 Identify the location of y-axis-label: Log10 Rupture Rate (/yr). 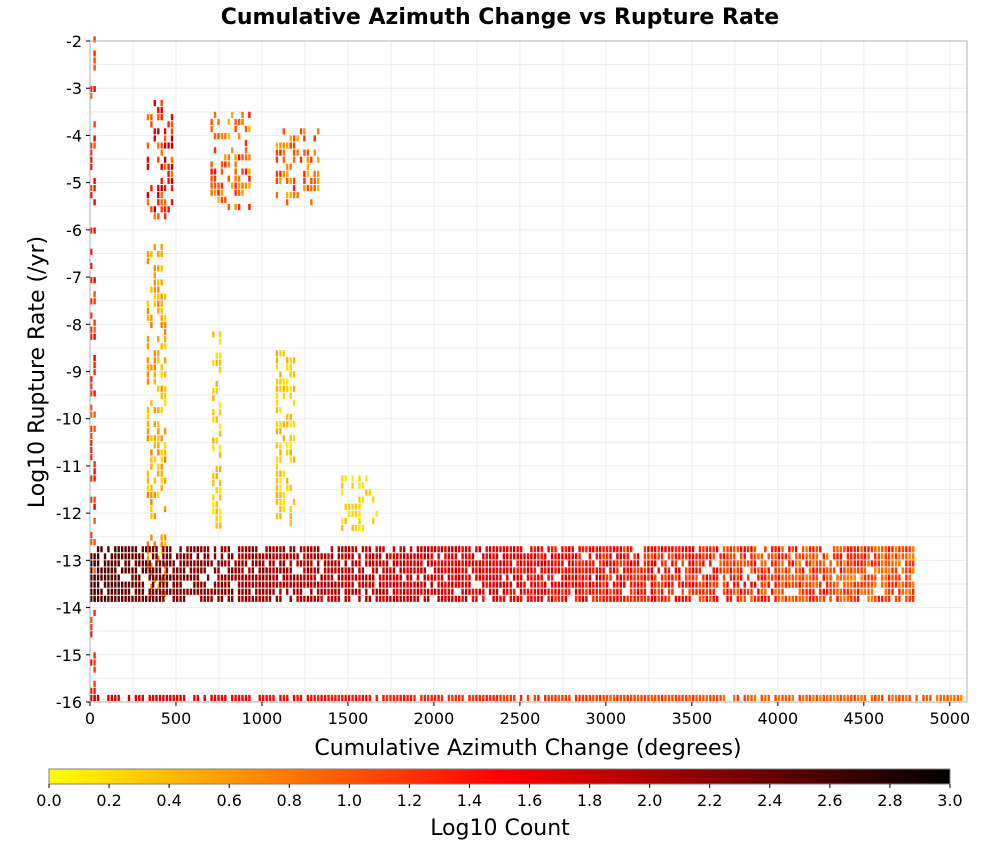
(37, 372).